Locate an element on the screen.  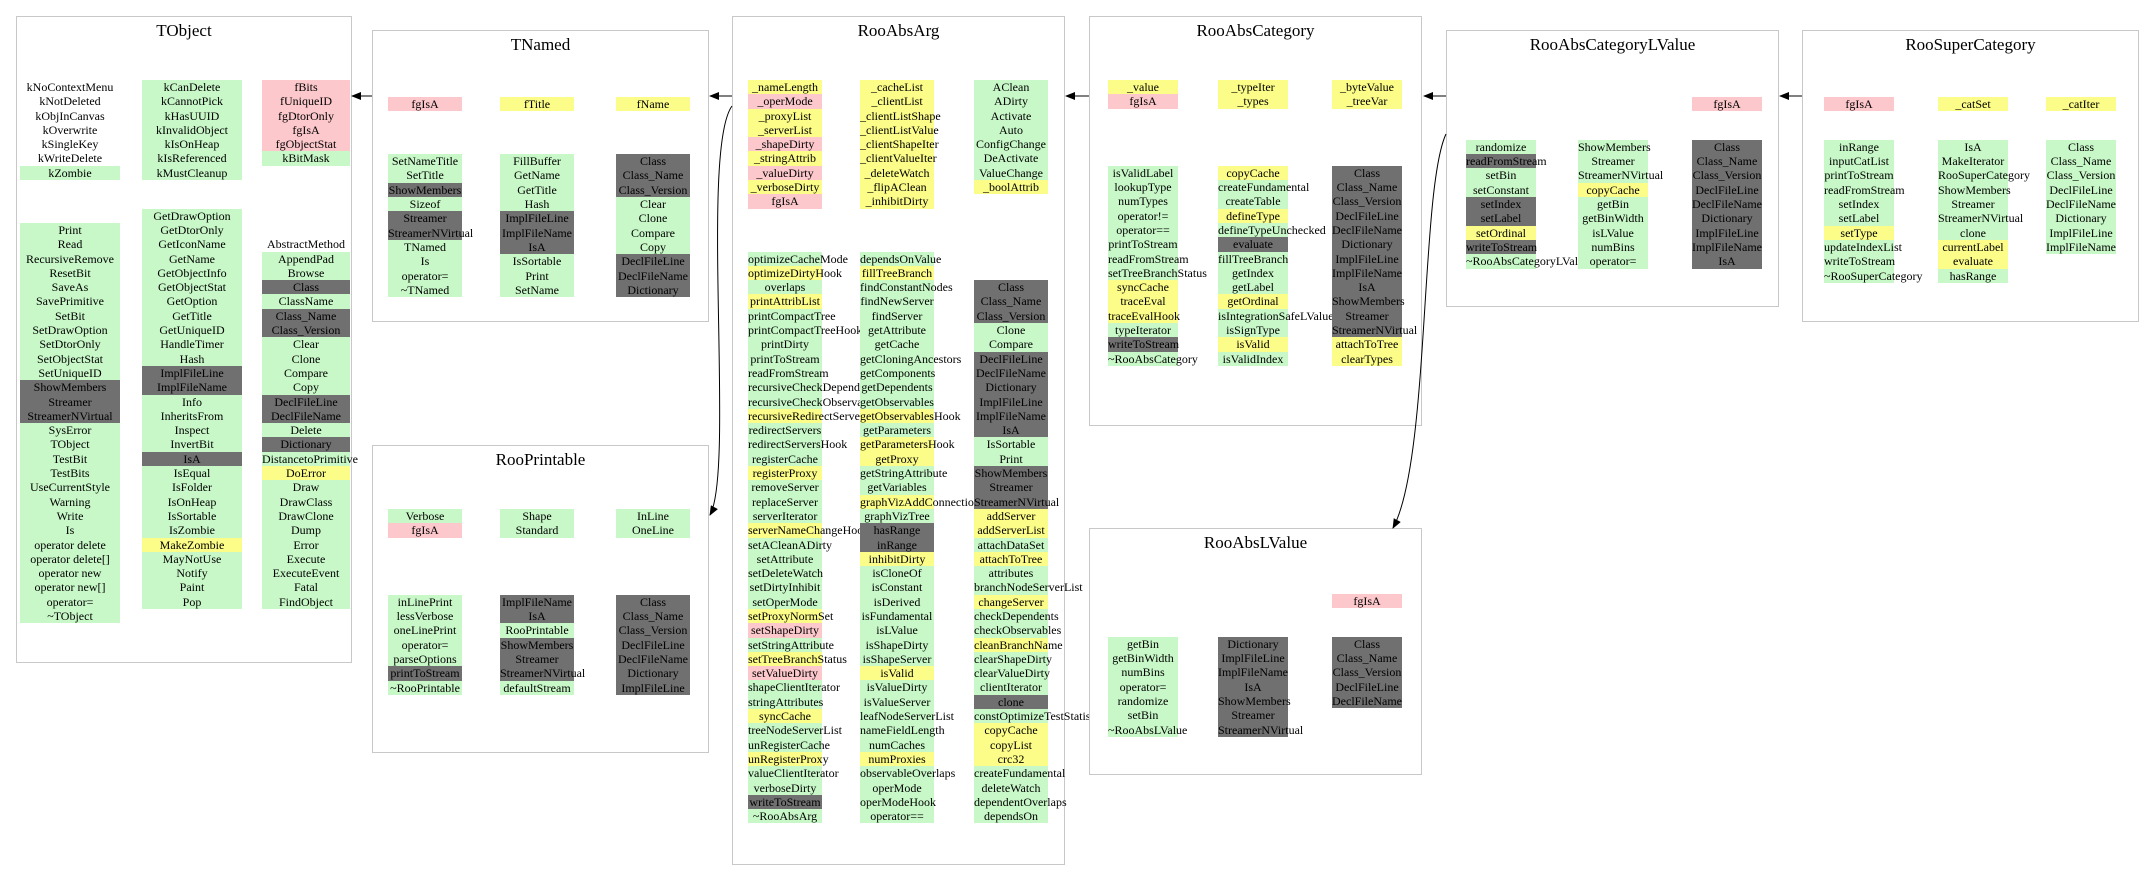
member-item: evaluate is located at coordinates (1253, 244).